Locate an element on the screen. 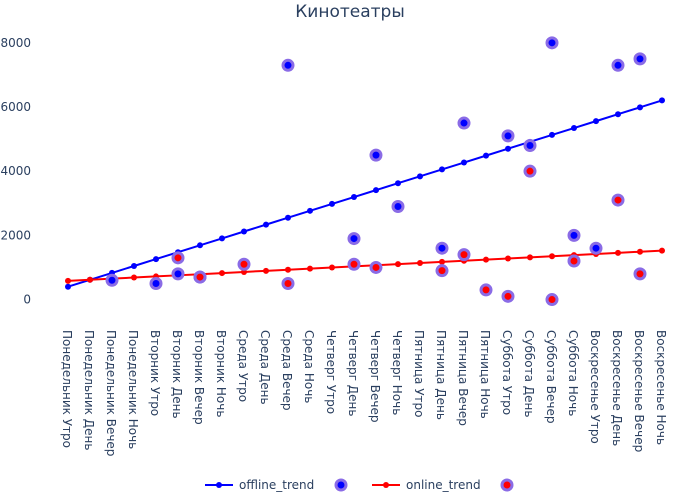 The height and width of the screenshot is (500, 700). legend-scatter-swatch is located at coordinates (341, 485).